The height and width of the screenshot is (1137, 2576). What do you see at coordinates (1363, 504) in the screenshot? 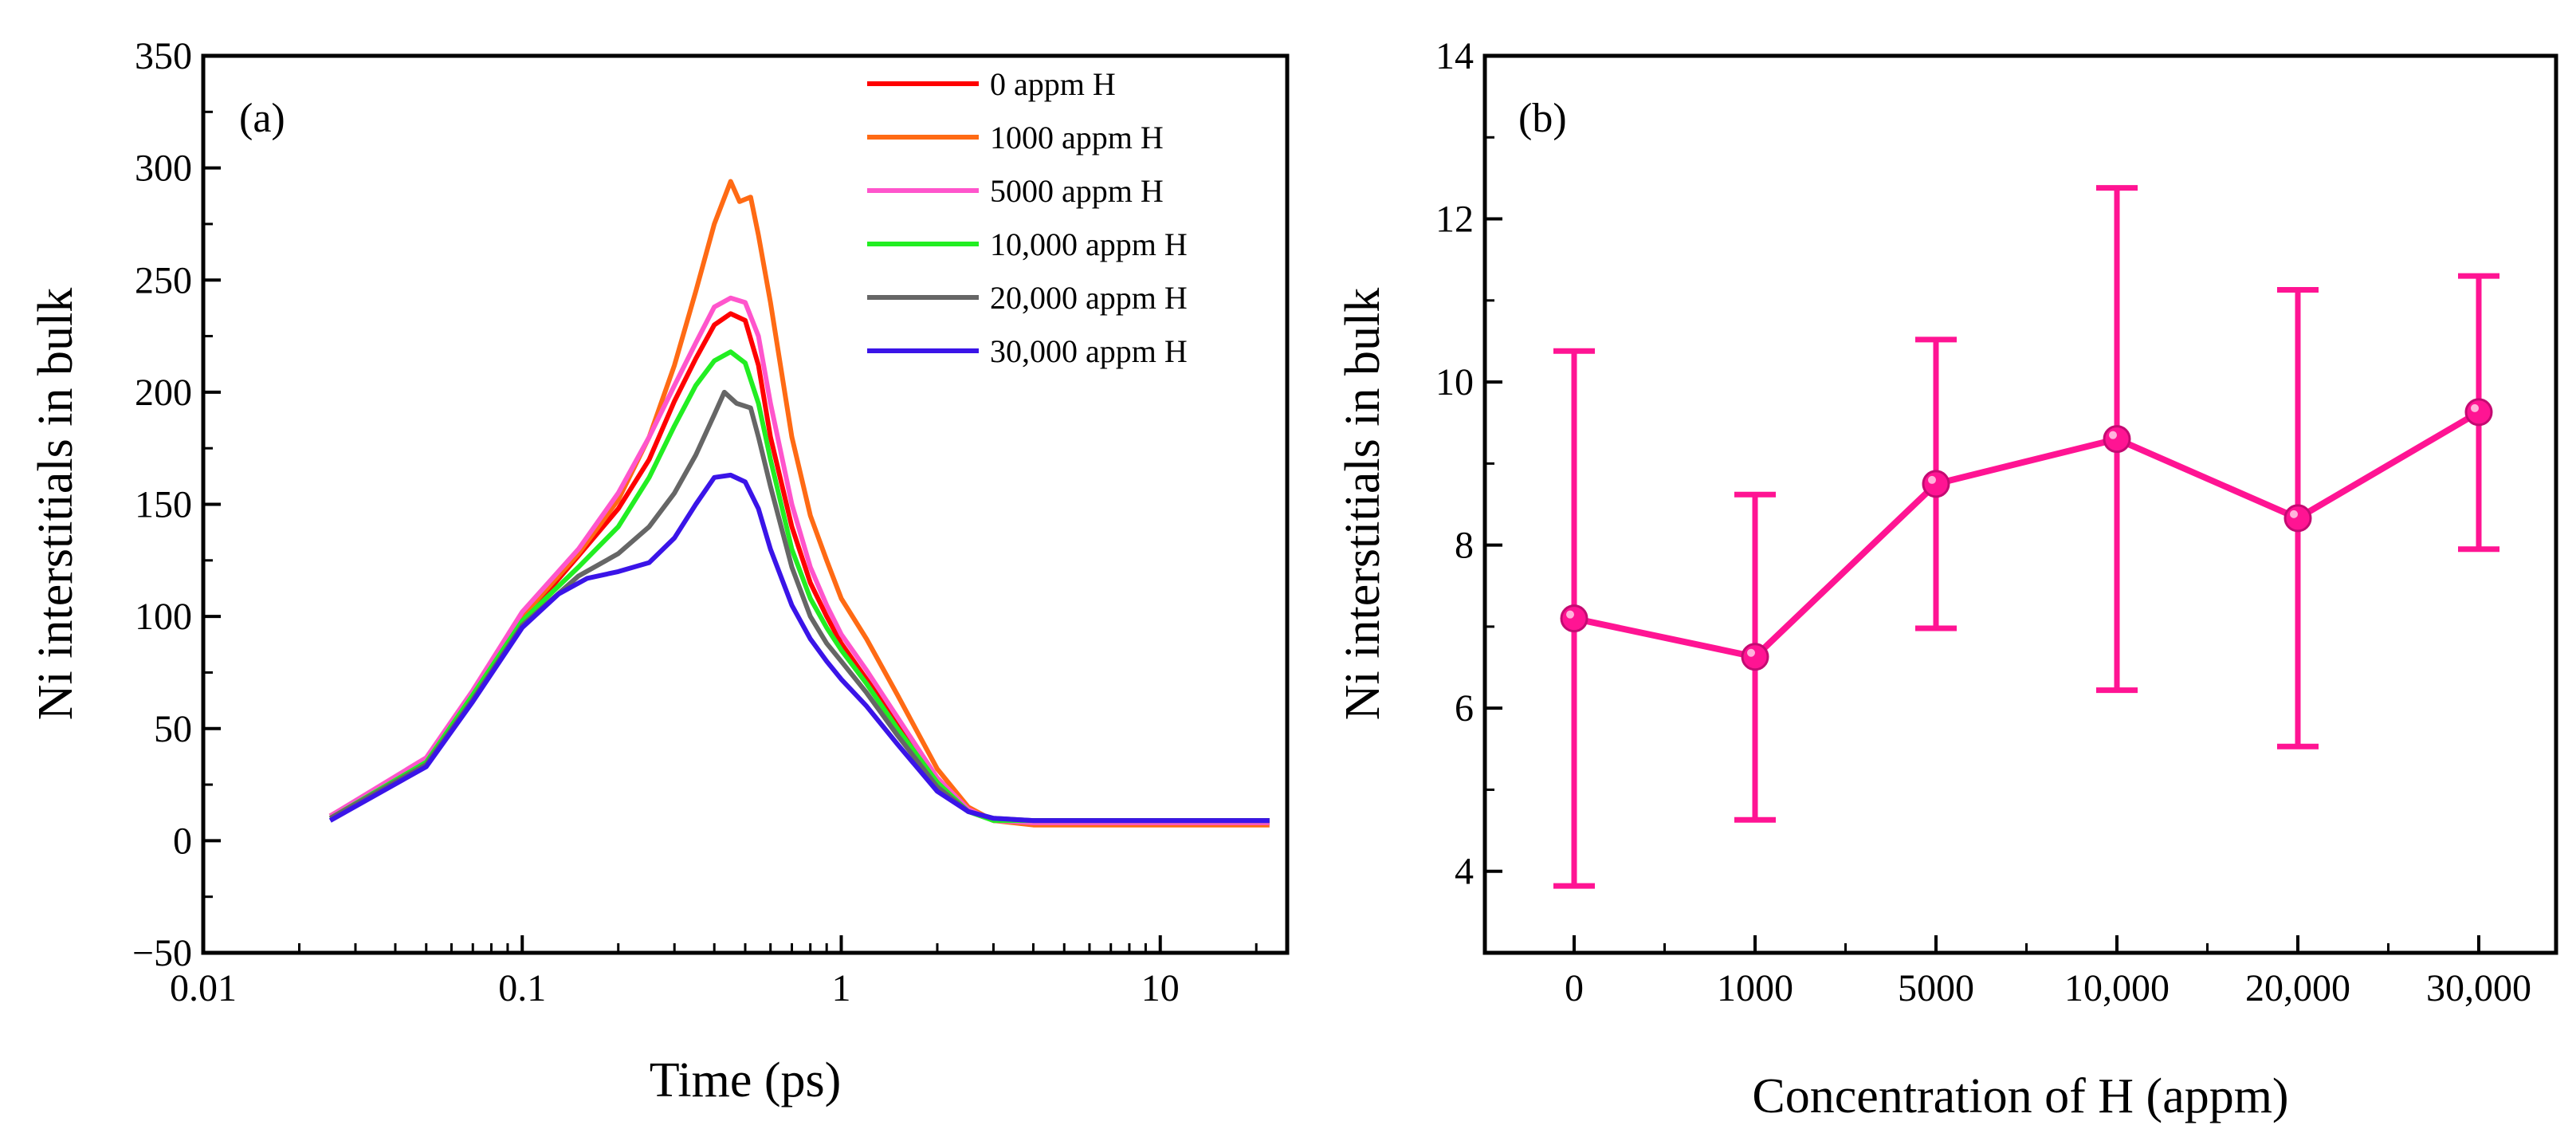
I see `y-axis-title-b: Ni interstitials in bulk` at bounding box center [1363, 504].